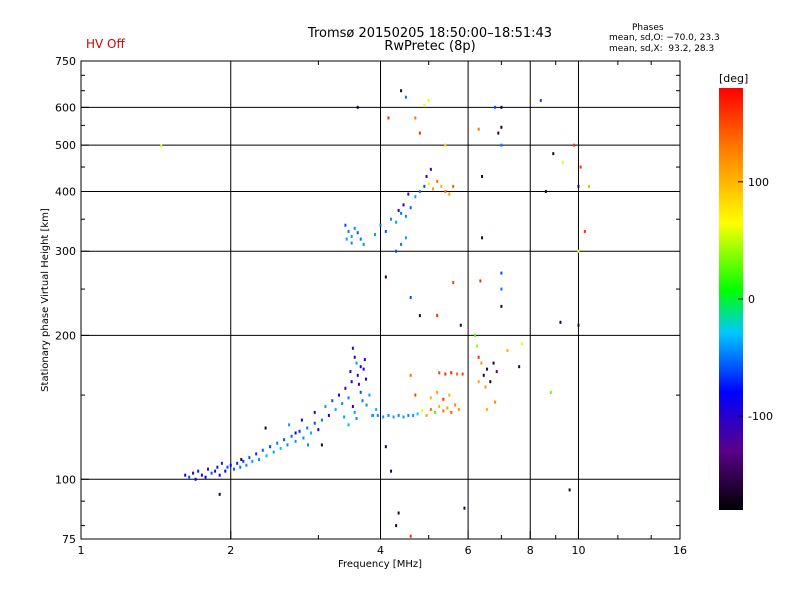 The image size is (800, 600). Describe the element at coordinates (65, 191) in the screenshot. I see `y-tick-label: 400` at that location.